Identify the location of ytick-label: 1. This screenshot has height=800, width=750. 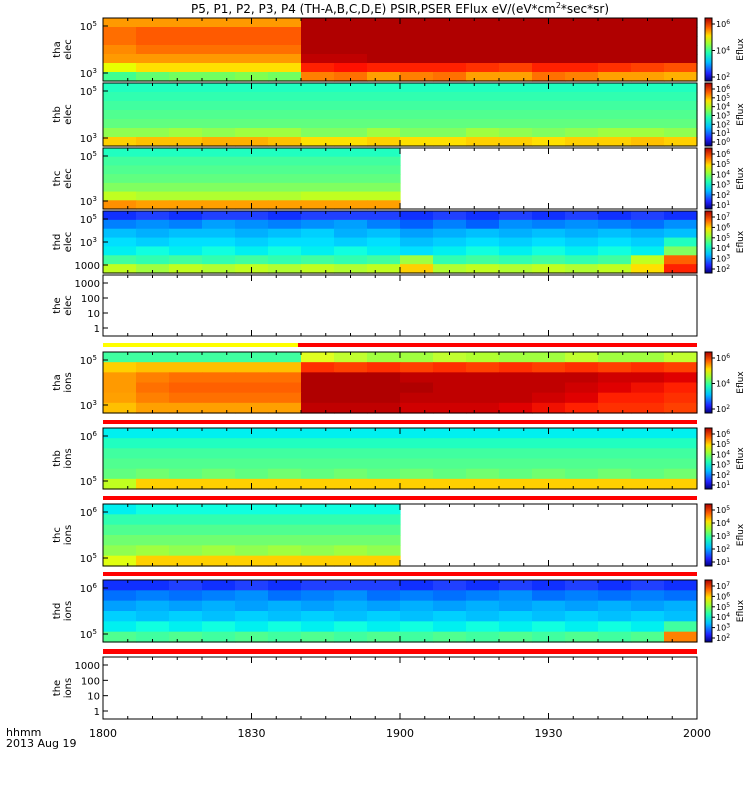
(97, 329).